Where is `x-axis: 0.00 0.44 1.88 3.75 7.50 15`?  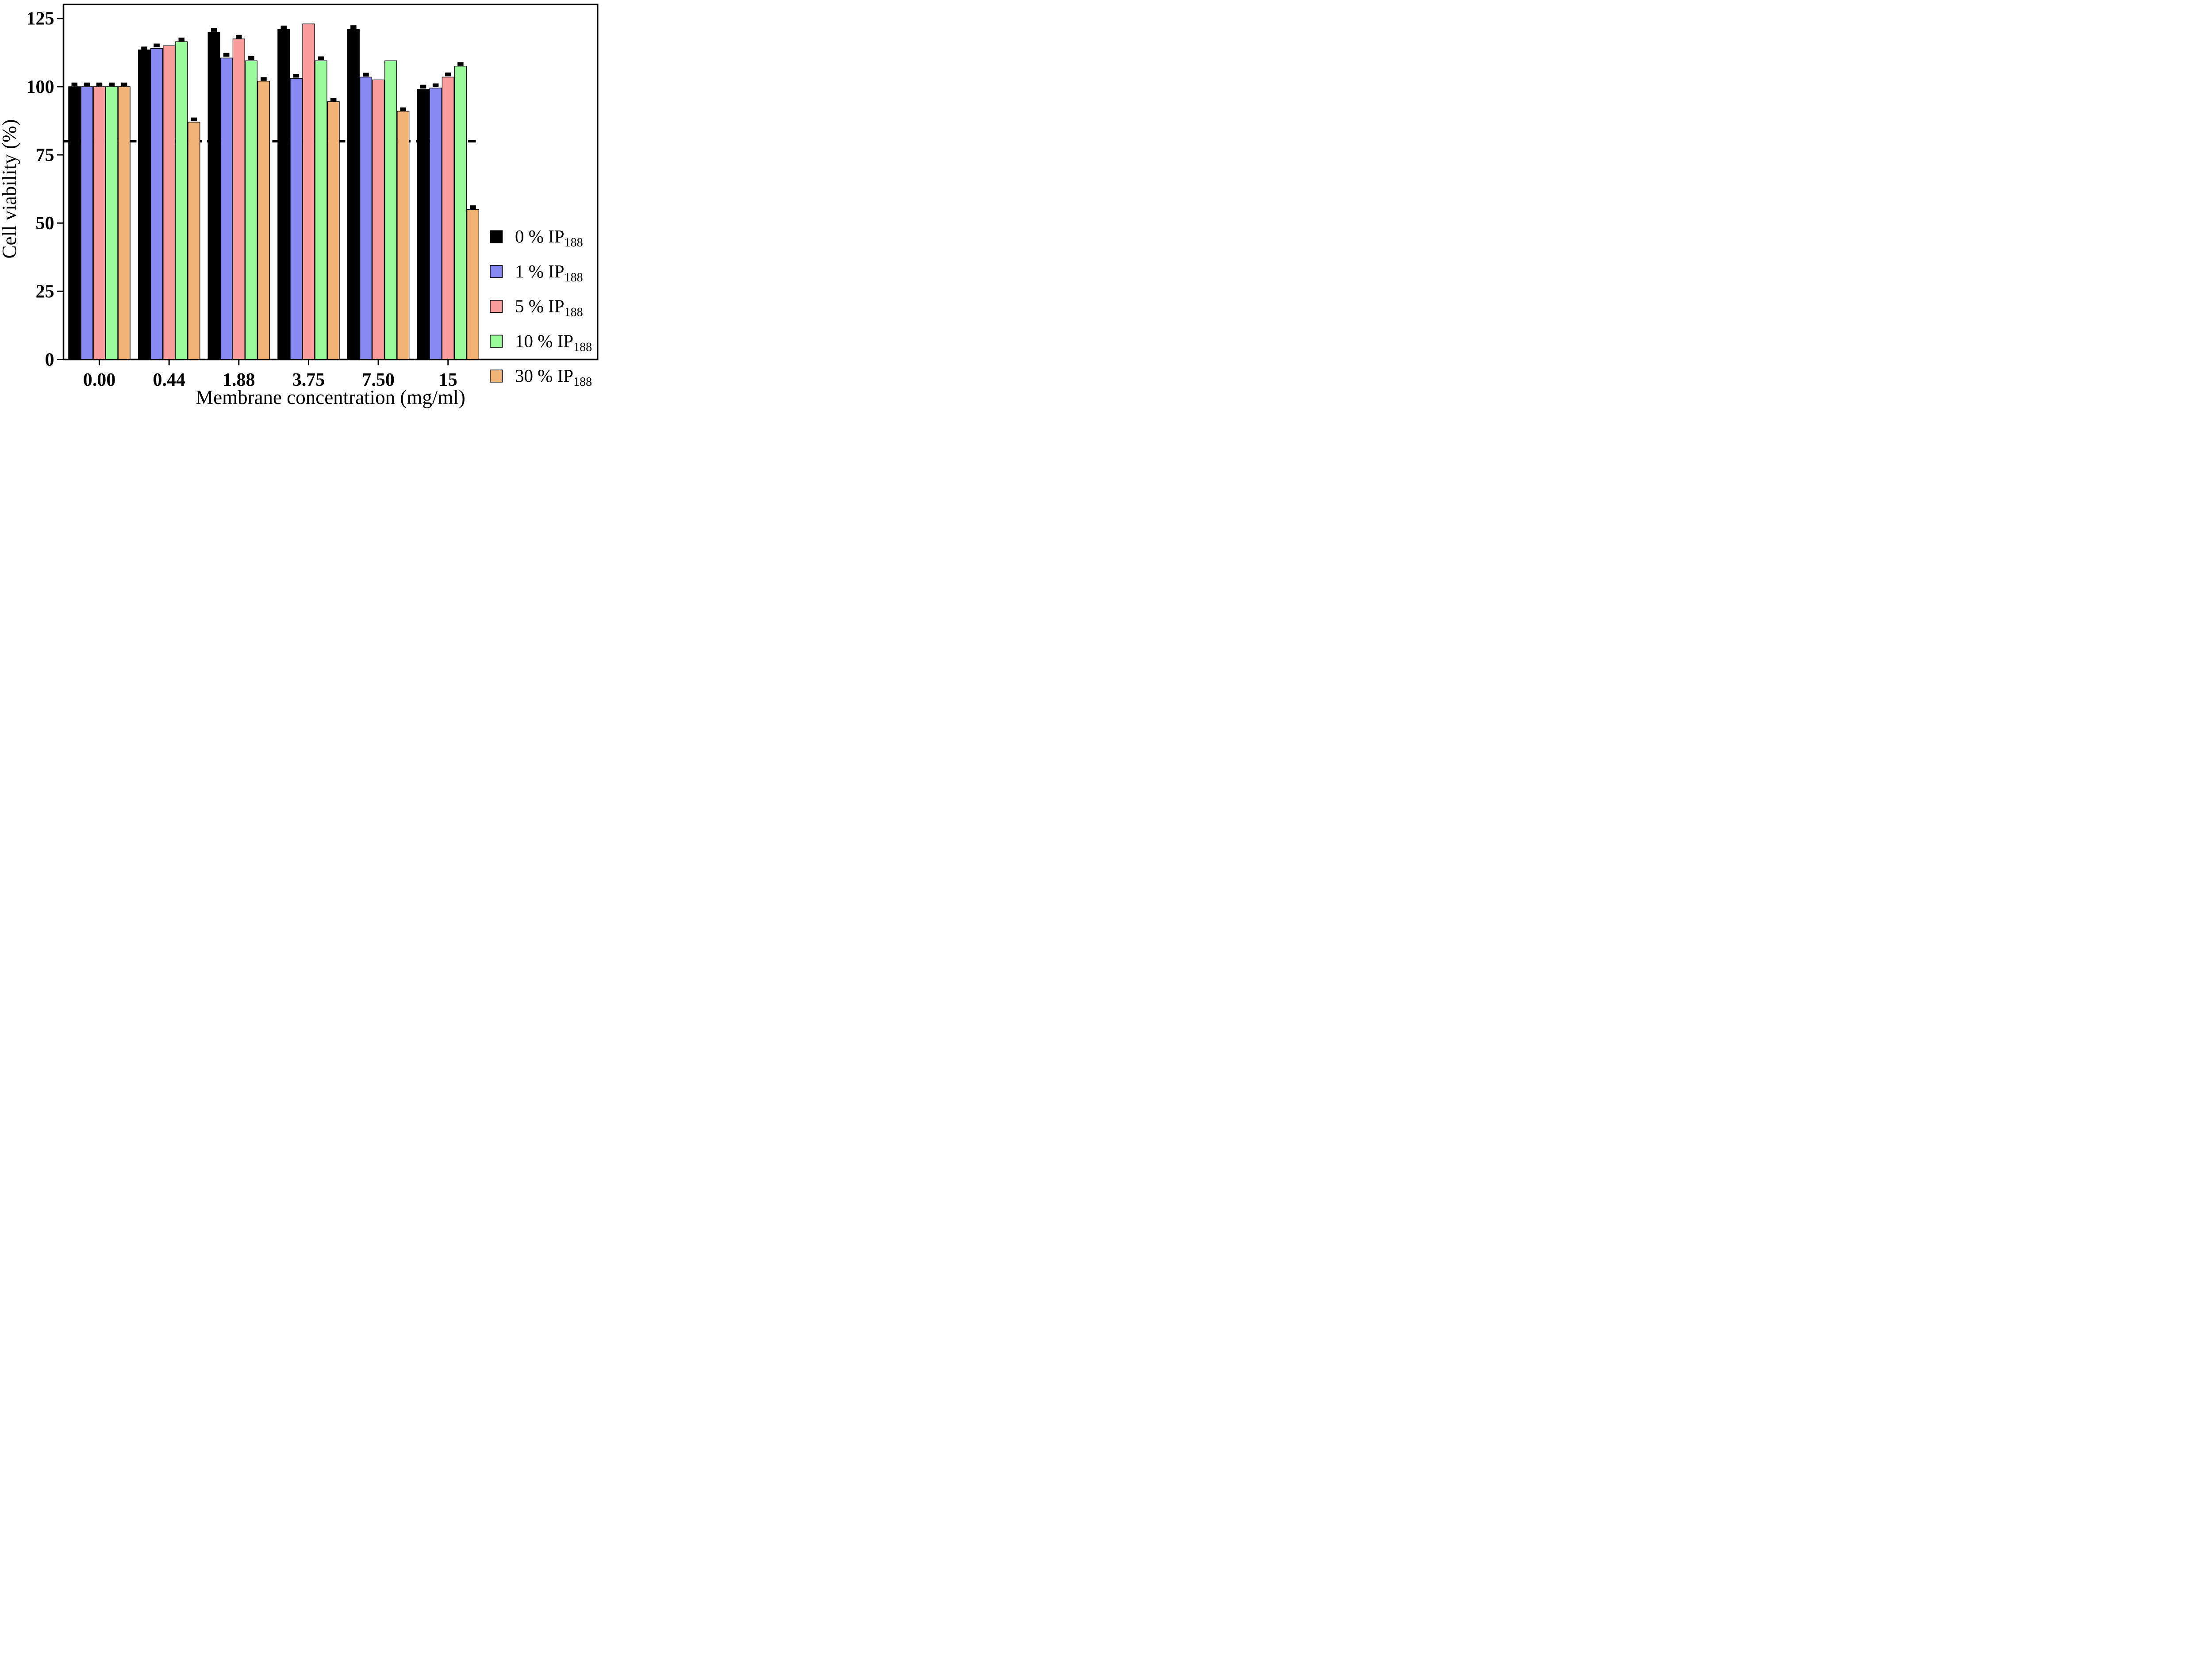
x-axis: 0.00 0.44 1.88 3.75 7.50 15 is located at coordinates (270, 375).